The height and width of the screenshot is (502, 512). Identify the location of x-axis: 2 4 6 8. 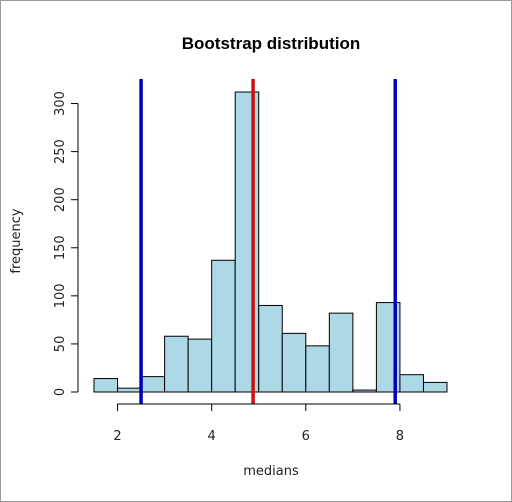
(258, 423).